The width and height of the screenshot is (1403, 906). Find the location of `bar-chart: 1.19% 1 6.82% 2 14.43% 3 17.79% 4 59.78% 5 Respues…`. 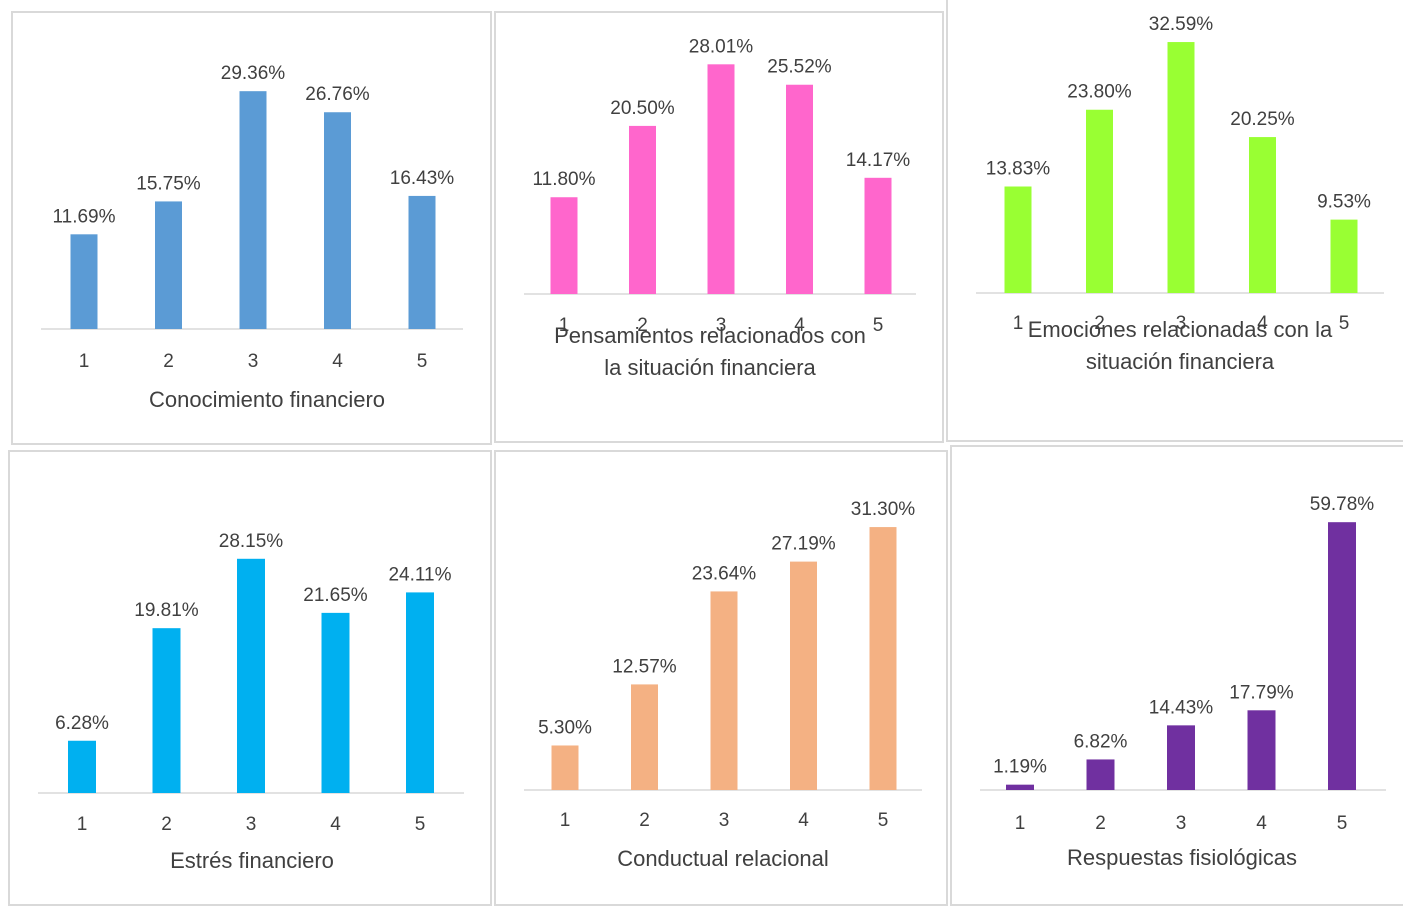

bar-chart: 1.19% 1 6.82% 2 14.43% 3 17.79% 4 59.78% 5 Respues… is located at coordinates (1183, 682).